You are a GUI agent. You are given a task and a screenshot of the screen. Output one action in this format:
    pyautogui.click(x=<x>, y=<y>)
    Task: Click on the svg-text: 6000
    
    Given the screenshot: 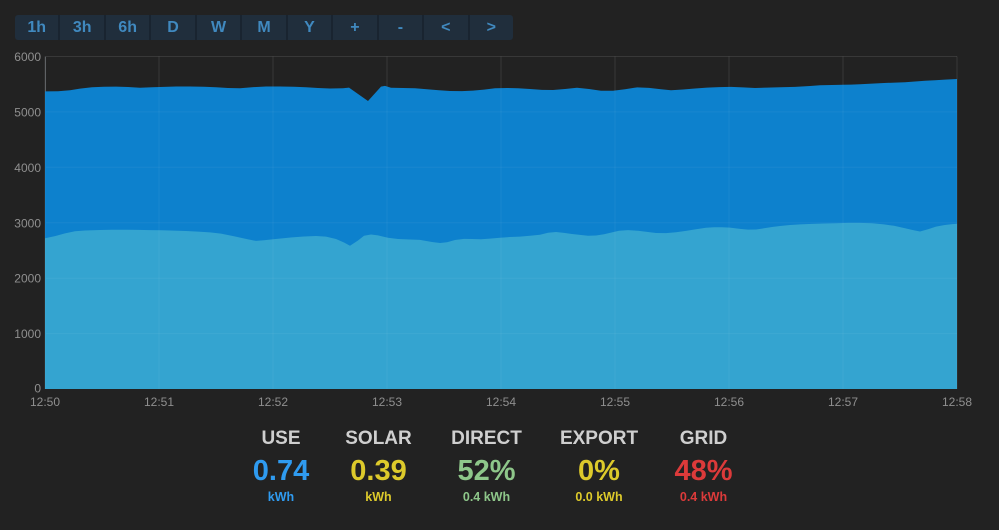 What is the action you would take?
    pyautogui.click(x=27, y=57)
    